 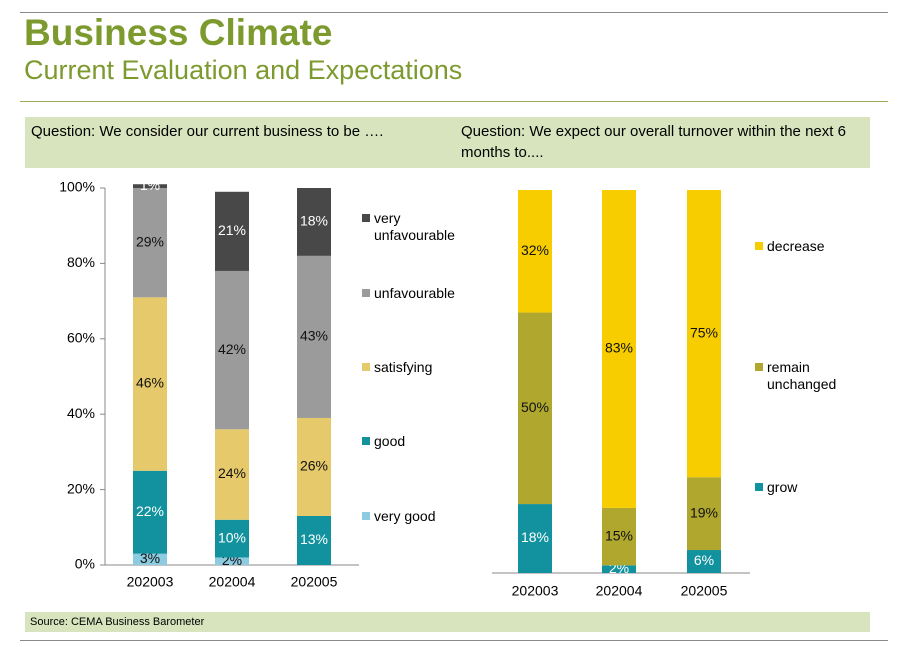 I want to click on value-label: 15%, so click(x=619, y=535).